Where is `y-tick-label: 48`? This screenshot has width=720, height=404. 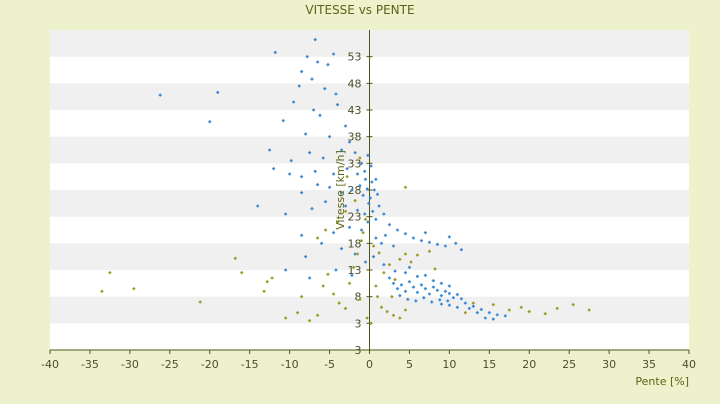
y-tick-label: 48 is located at coordinates (355, 83).